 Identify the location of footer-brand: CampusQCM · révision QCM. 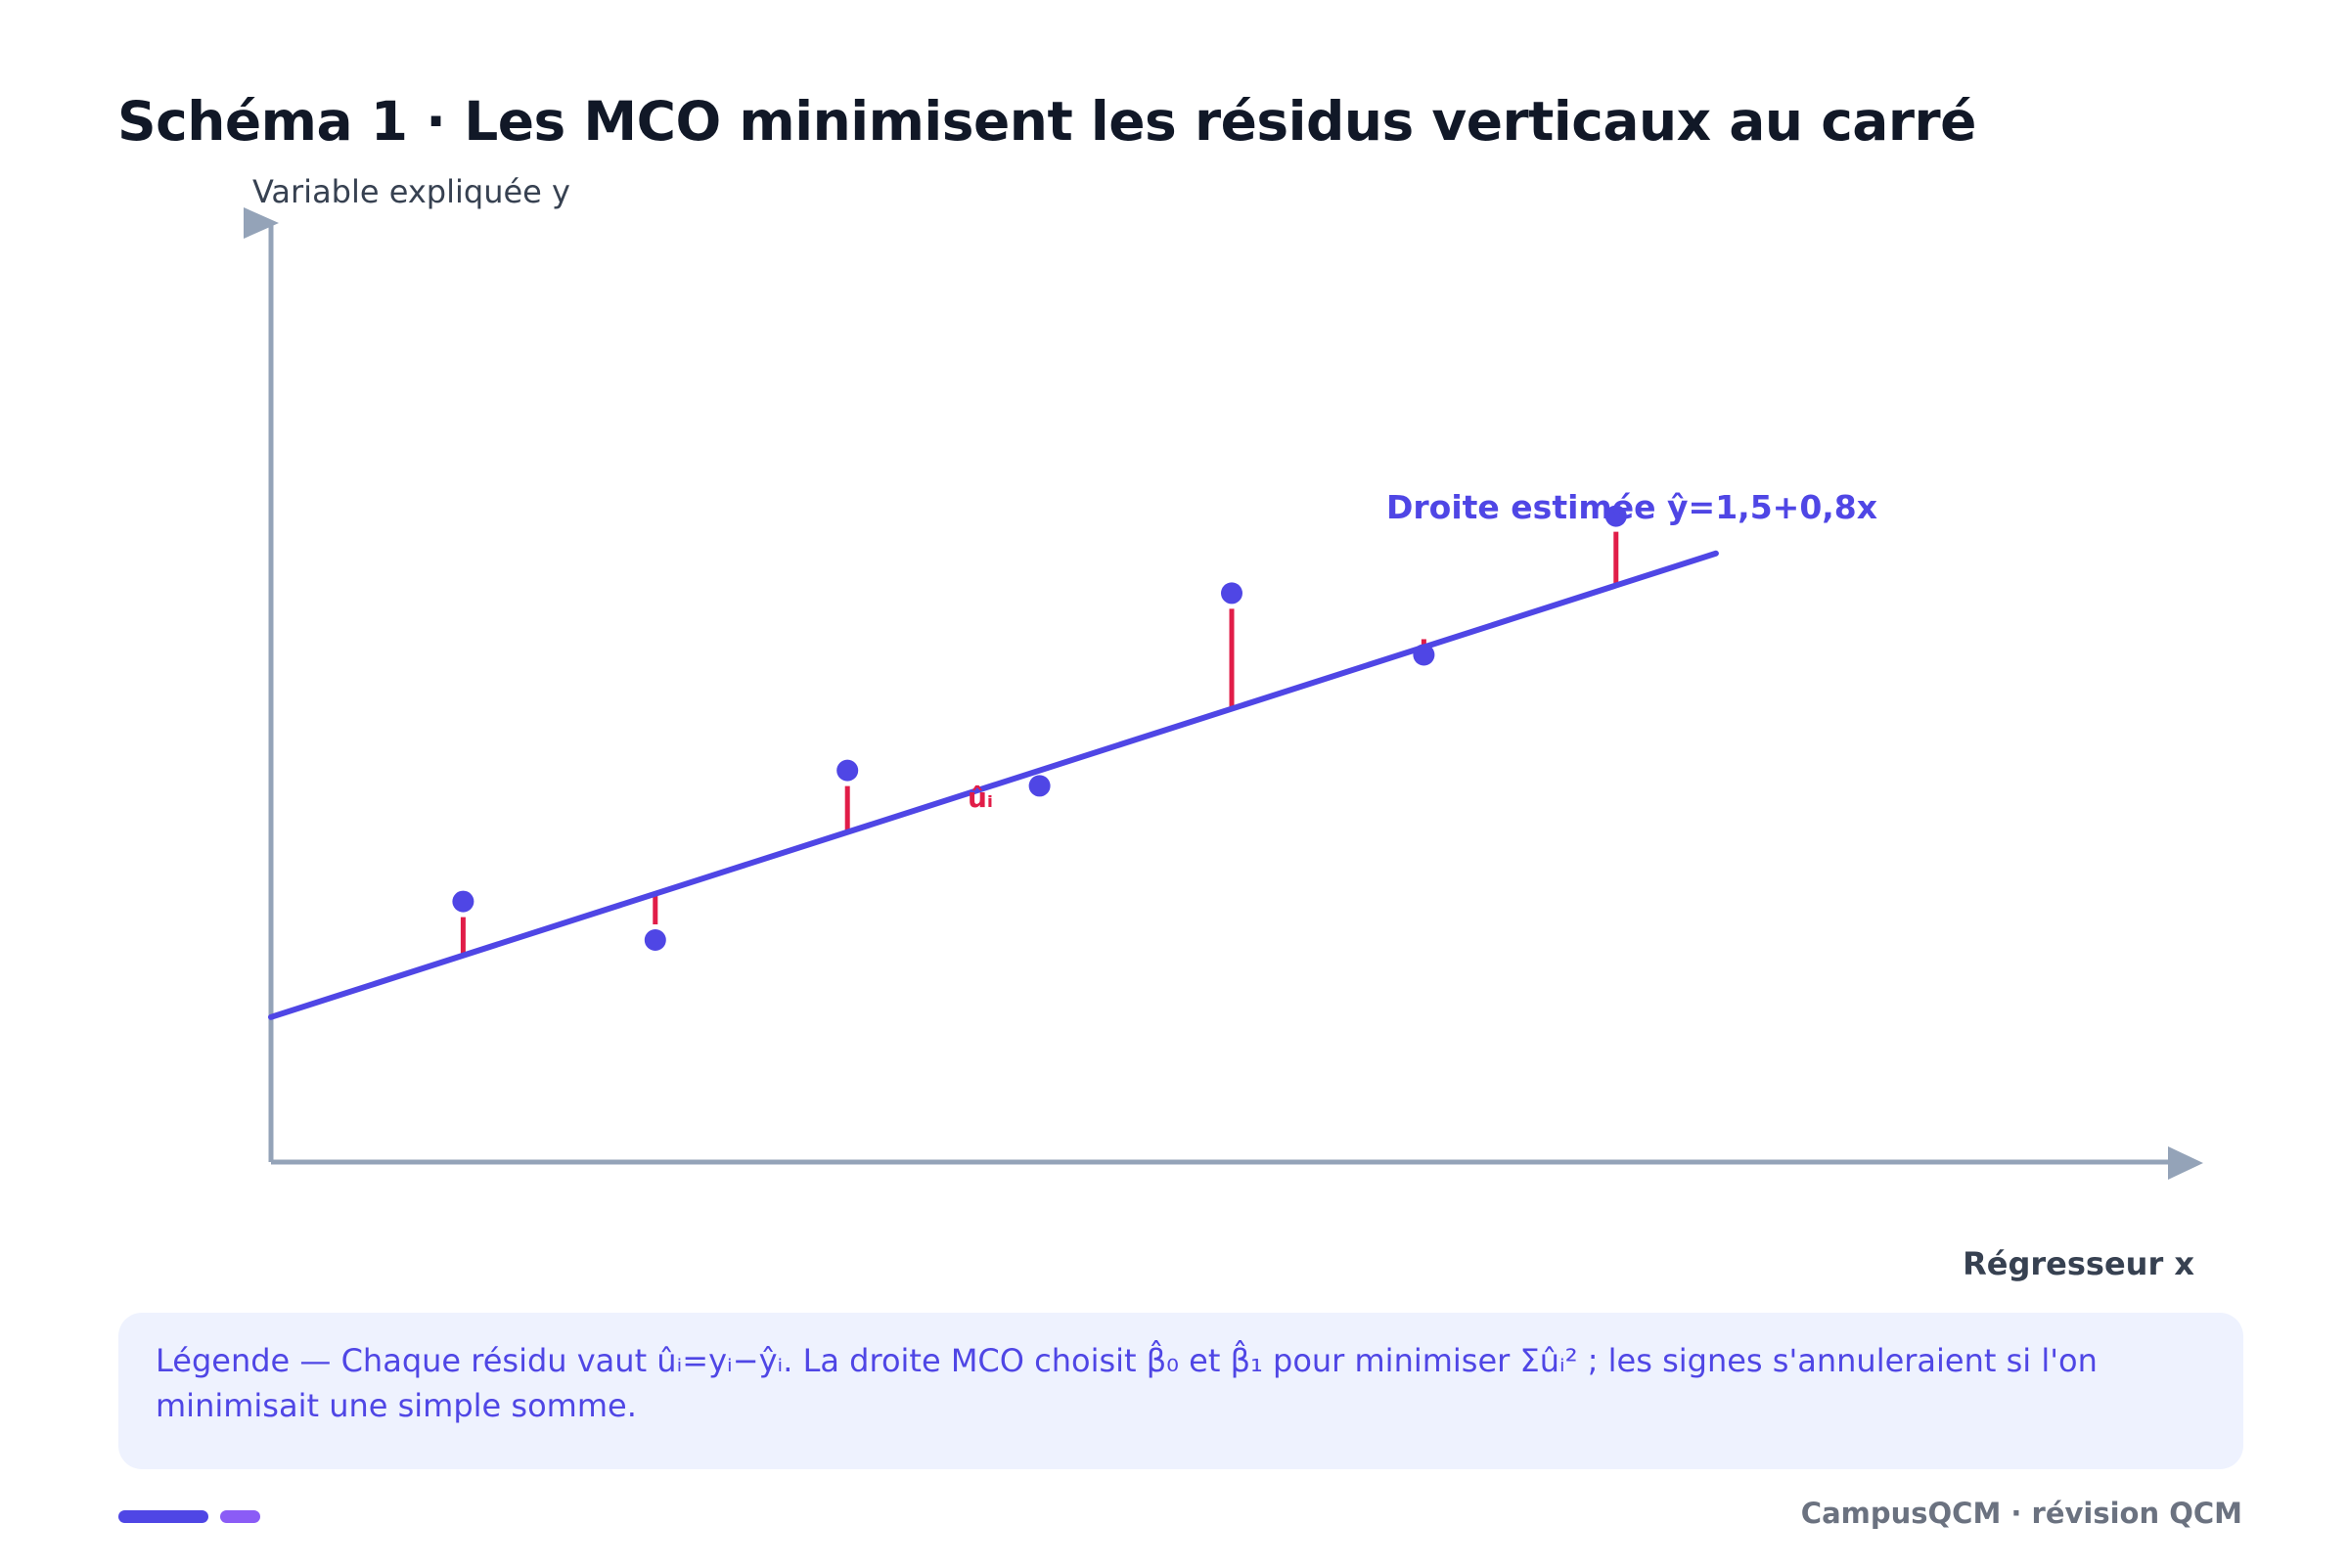
(2021, 1513).